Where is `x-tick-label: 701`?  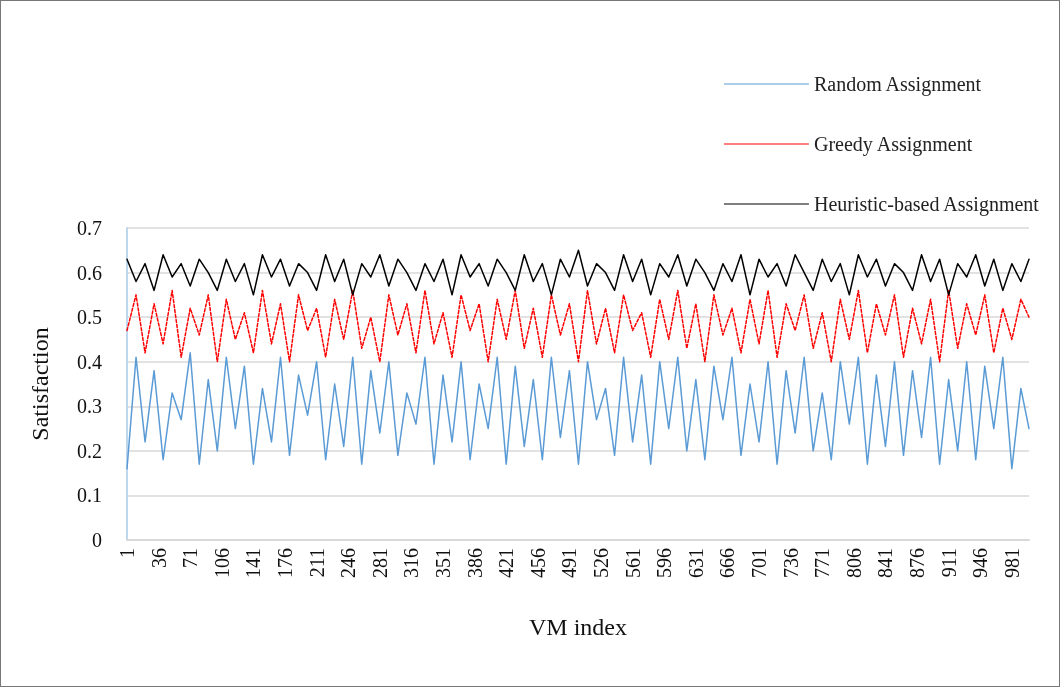 x-tick-label: 701 is located at coordinates (759, 563).